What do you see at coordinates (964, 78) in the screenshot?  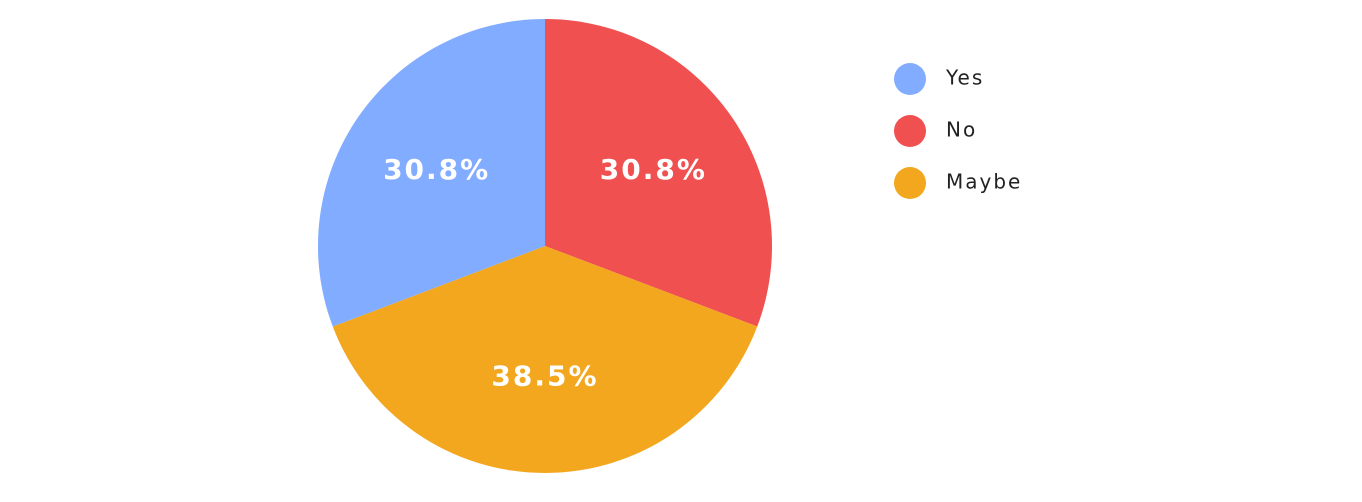 I see `legend-label: Yes` at bounding box center [964, 78].